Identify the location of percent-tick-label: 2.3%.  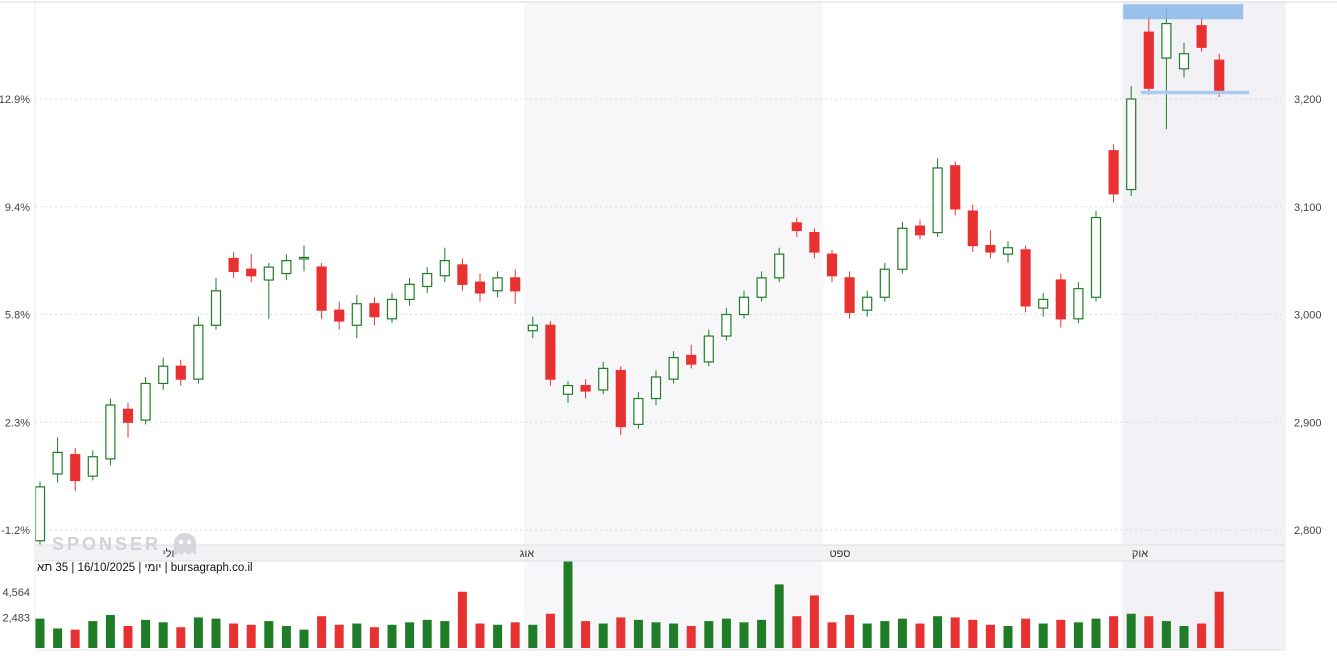
(17, 423).